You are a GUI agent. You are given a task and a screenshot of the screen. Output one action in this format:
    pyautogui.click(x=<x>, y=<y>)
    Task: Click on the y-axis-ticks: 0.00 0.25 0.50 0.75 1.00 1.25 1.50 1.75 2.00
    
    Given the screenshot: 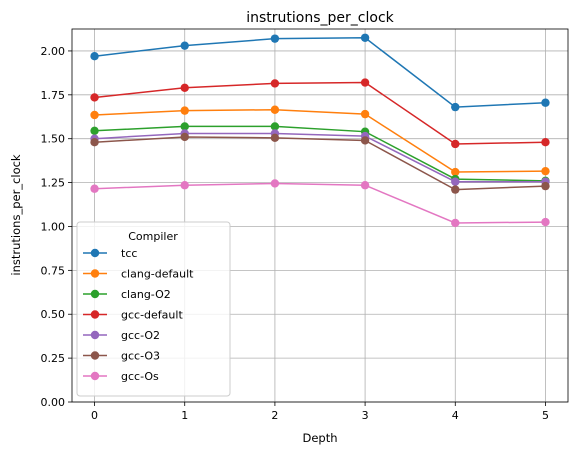 What is the action you would take?
    pyautogui.click(x=56, y=227)
    